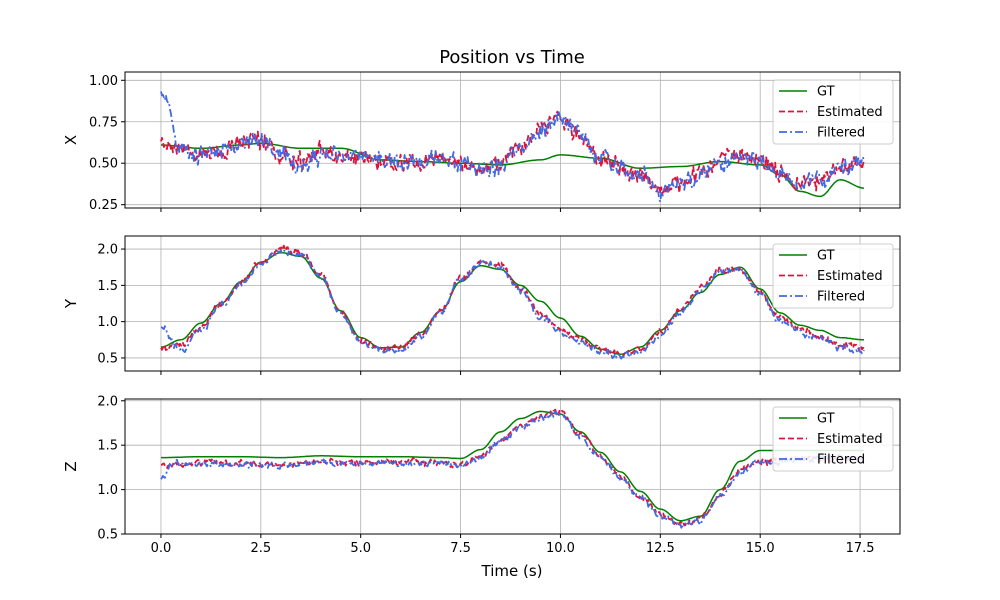 This screenshot has height=600, width=1000. What do you see at coordinates (512, 571) in the screenshot?
I see `x-axis-label: Time (s)` at bounding box center [512, 571].